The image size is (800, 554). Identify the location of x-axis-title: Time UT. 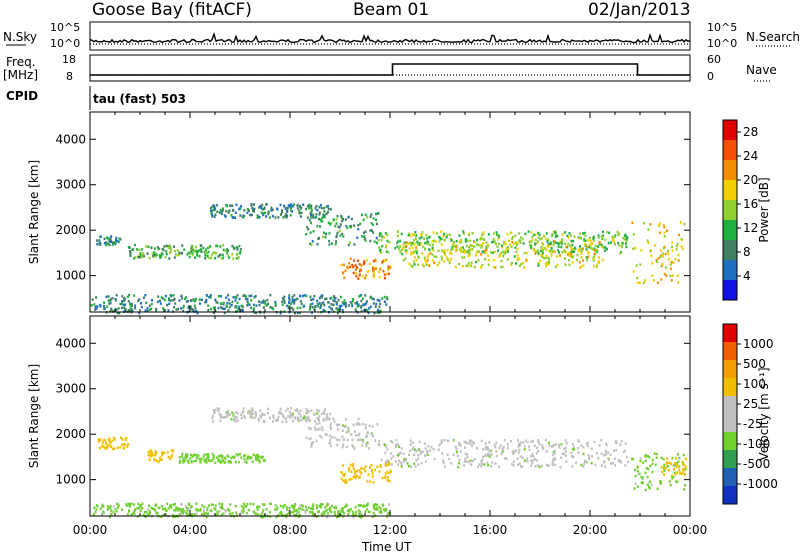
(387, 547).